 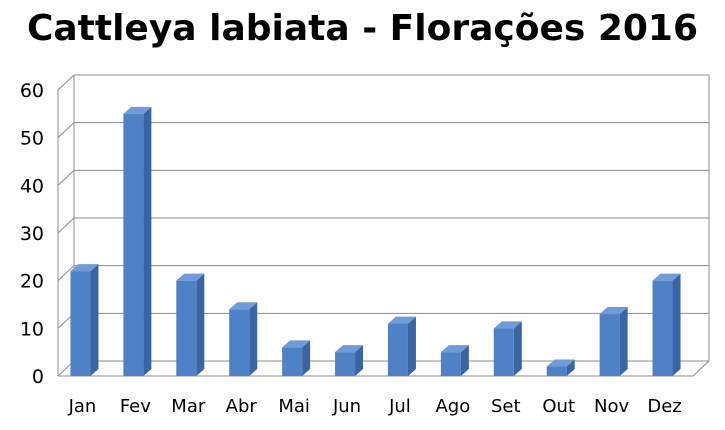 What do you see at coordinates (664, 406) in the screenshot?
I see `x-tick-label: Dez` at bounding box center [664, 406].